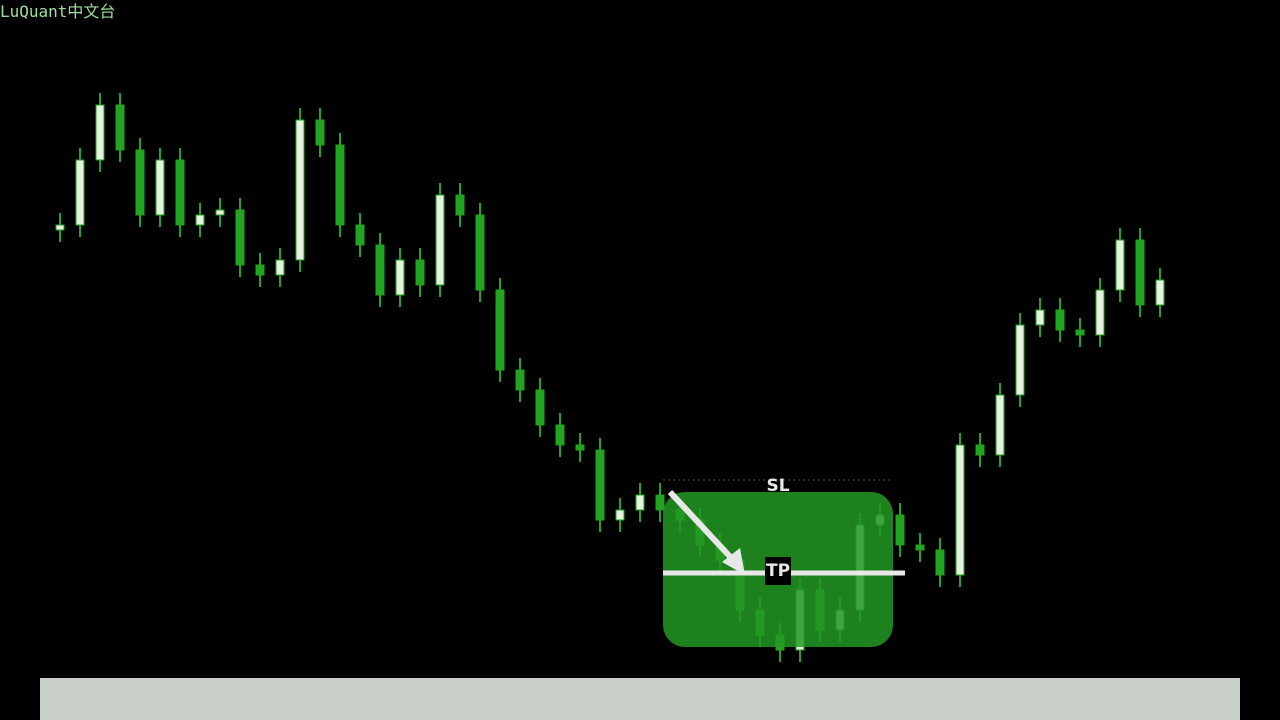  I want to click on sl-label: SL, so click(777, 486).